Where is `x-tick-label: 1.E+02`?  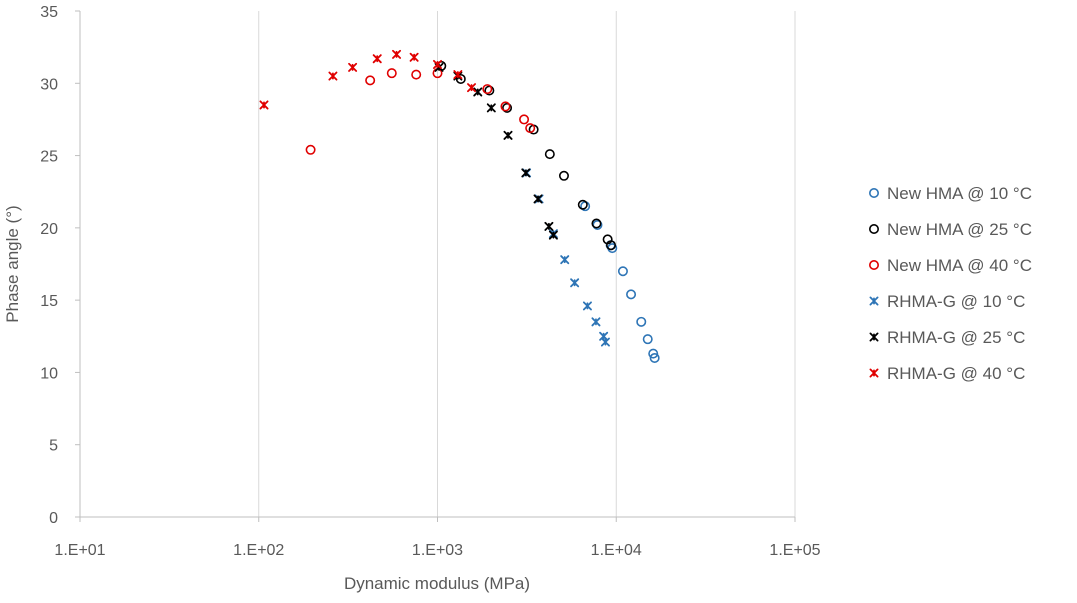 x-tick-label: 1.E+02 is located at coordinates (258, 550).